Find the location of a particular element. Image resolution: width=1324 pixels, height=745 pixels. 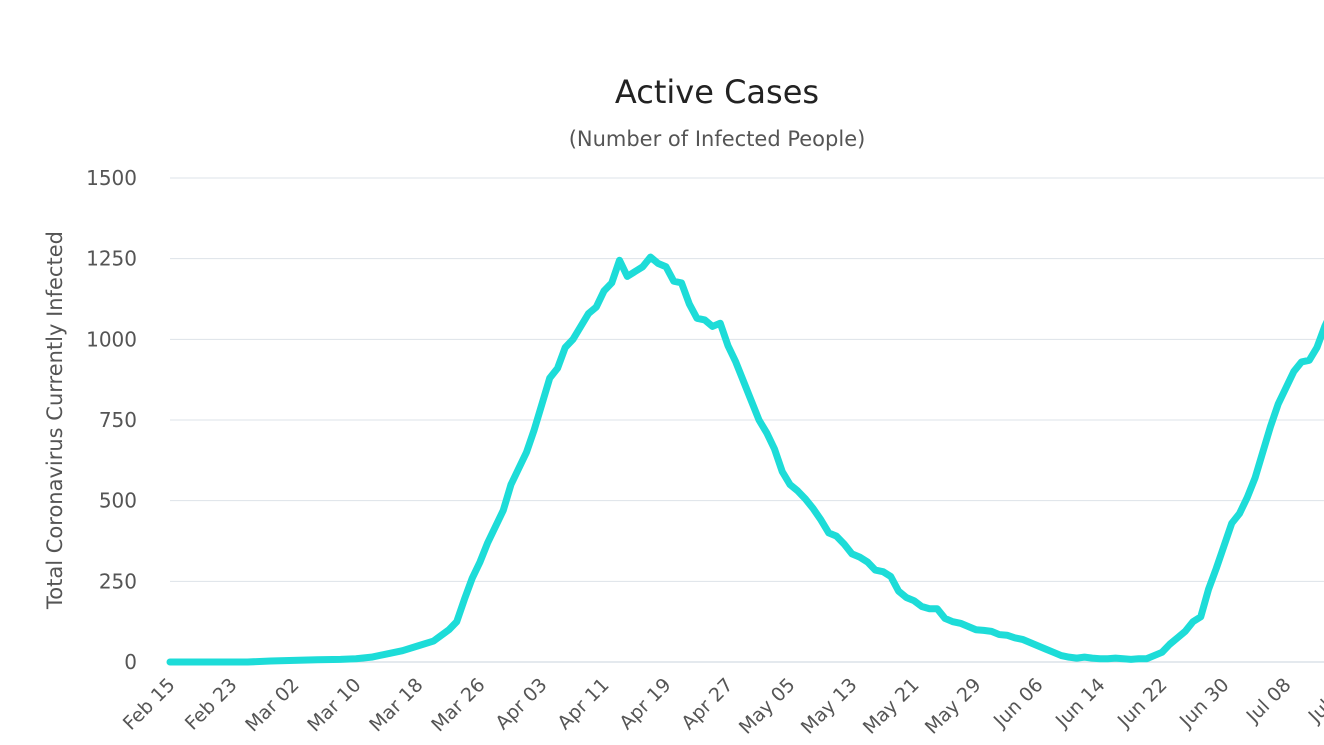

y-tick-label: 1500 is located at coordinates (111, 178).